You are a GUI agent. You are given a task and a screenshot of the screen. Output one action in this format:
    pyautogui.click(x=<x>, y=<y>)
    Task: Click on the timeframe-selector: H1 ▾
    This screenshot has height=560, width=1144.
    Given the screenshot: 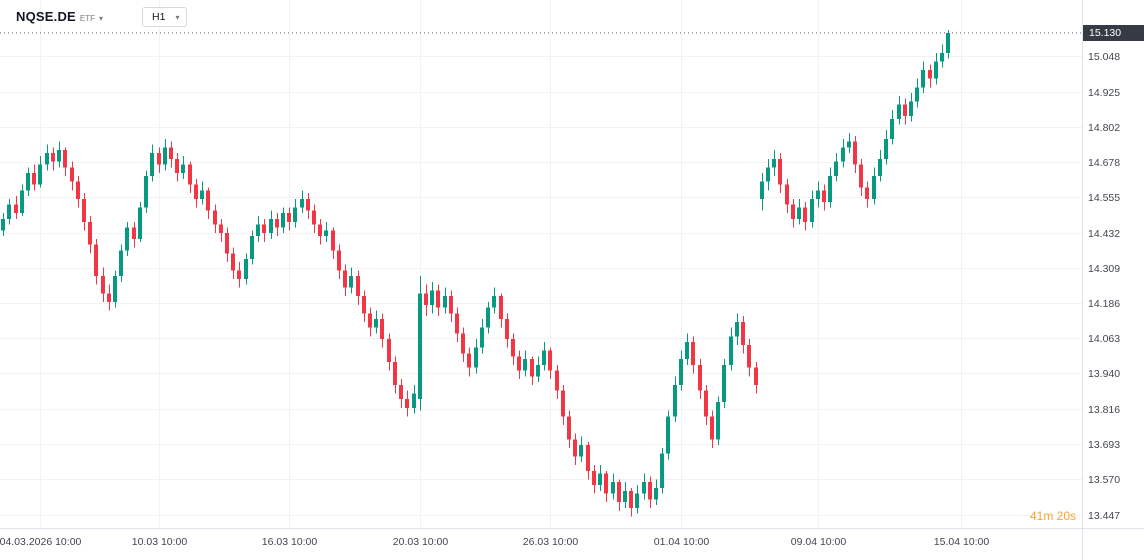 What is the action you would take?
    pyautogui.click(x=165, y=17)
    